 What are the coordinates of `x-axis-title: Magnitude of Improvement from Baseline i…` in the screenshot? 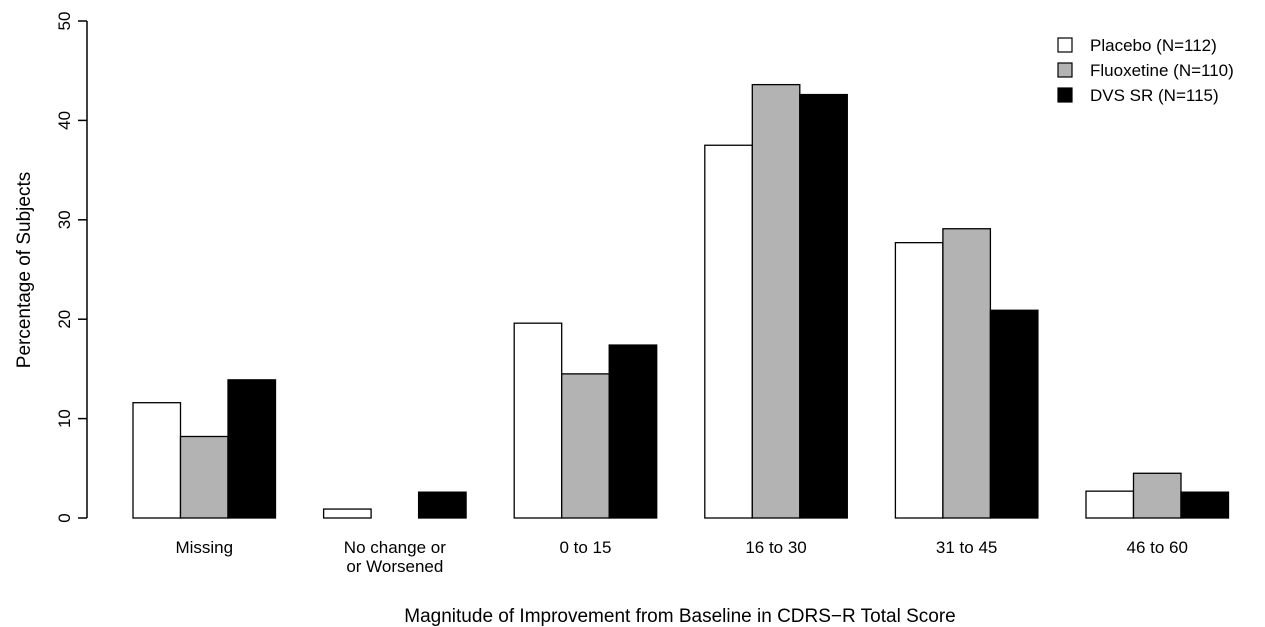 It's located at (679, 616).